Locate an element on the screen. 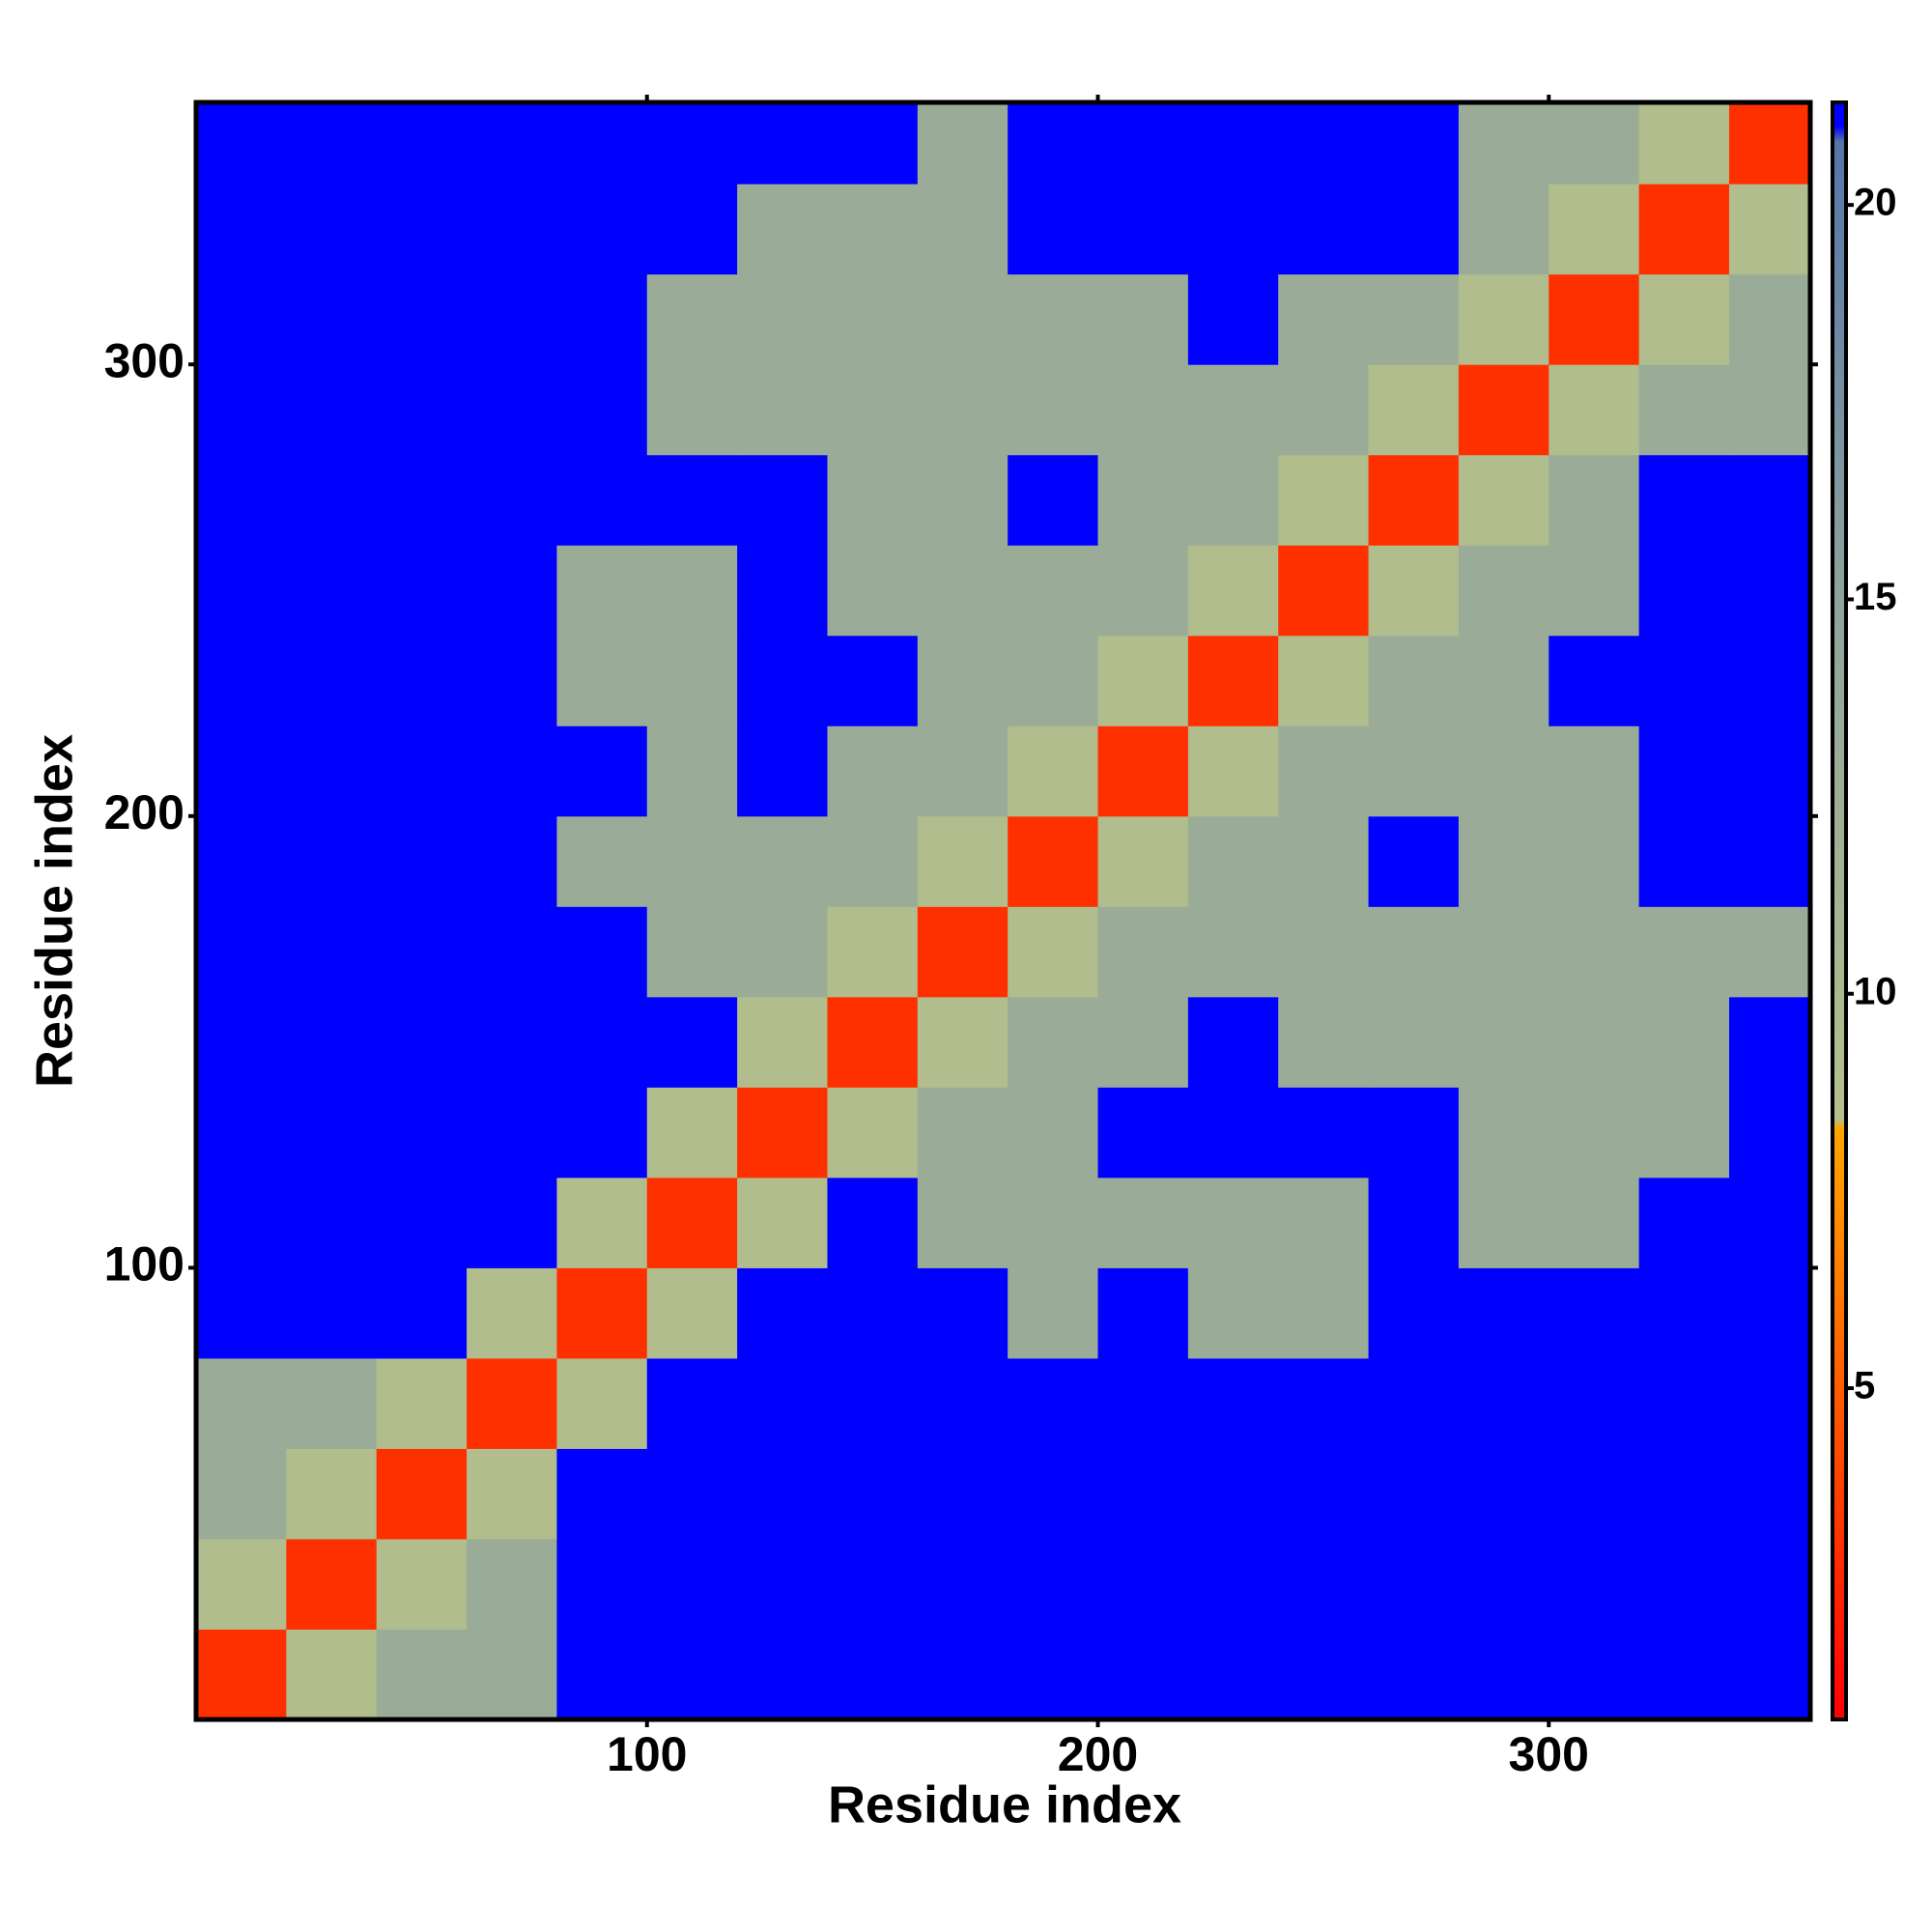 The height and width of the screenshot is (1932, 1932). colorbar-tick-label: 20 is located at coordinates (1875, 203).